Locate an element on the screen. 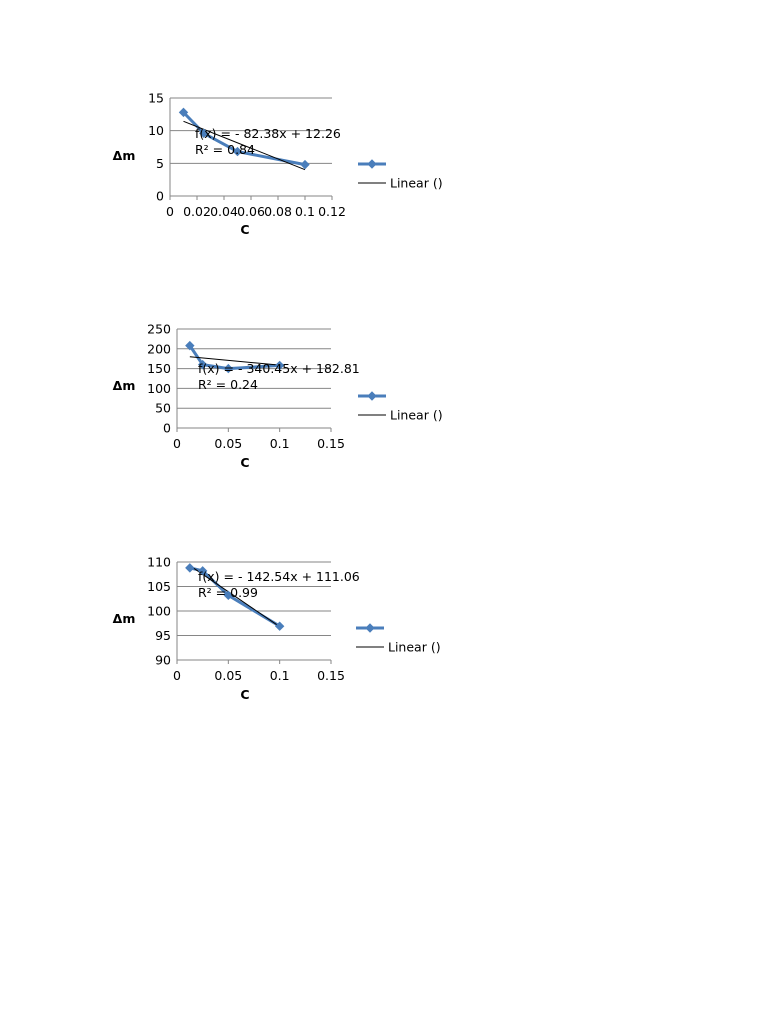  y-tick-label: 5 is located at coordinates (160, 163).